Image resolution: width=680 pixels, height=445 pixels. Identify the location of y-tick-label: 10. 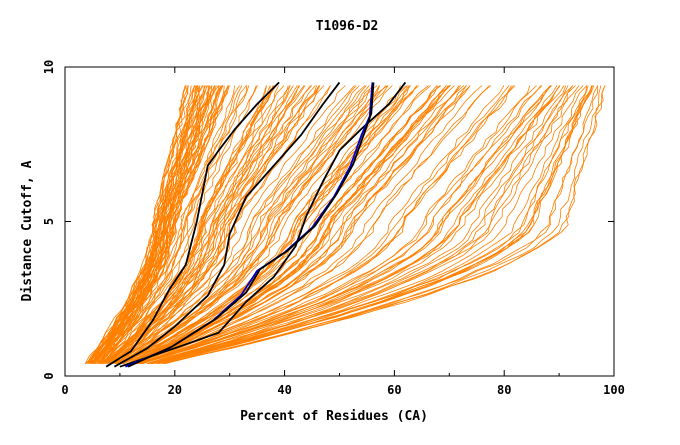
(49, 67).